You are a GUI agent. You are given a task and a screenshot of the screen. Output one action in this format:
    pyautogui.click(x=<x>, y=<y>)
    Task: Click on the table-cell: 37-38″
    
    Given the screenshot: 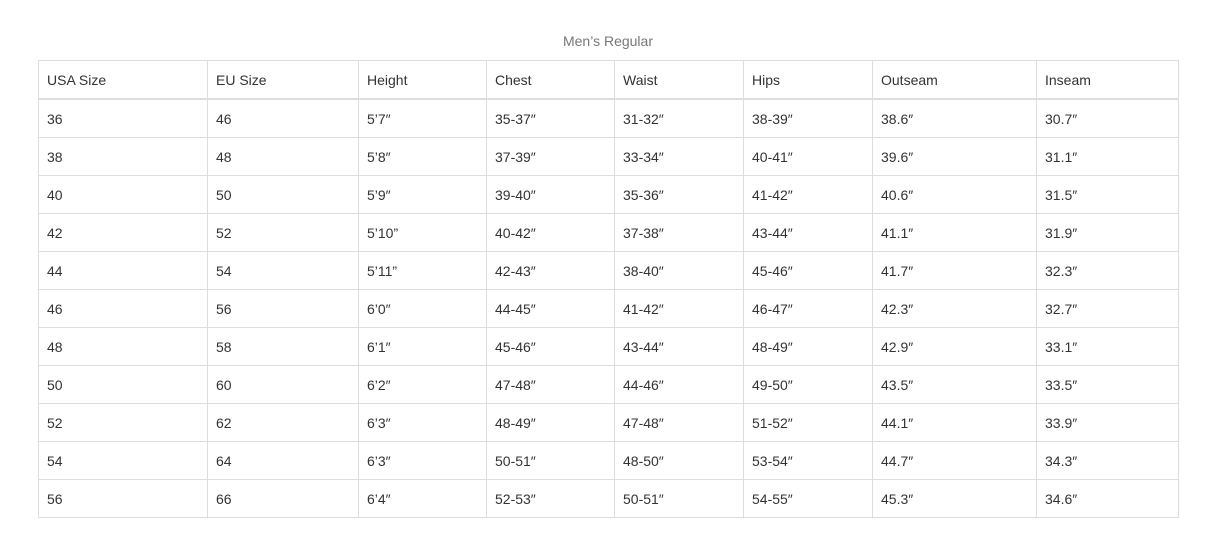 What is the action you would take?
    pyautogui.click(x=679, y=232)
    